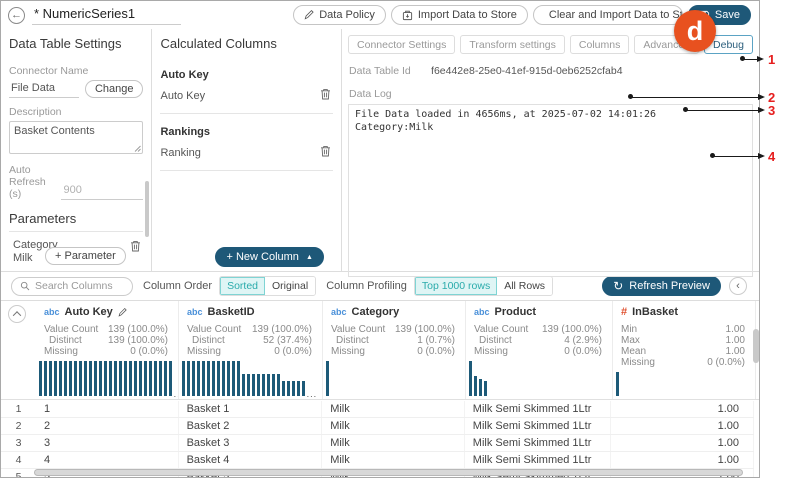  Describe the element at coordinates (252, 340) in the screenshot. I see `stat-row: Distinct 52 (37.4%)` at that location.